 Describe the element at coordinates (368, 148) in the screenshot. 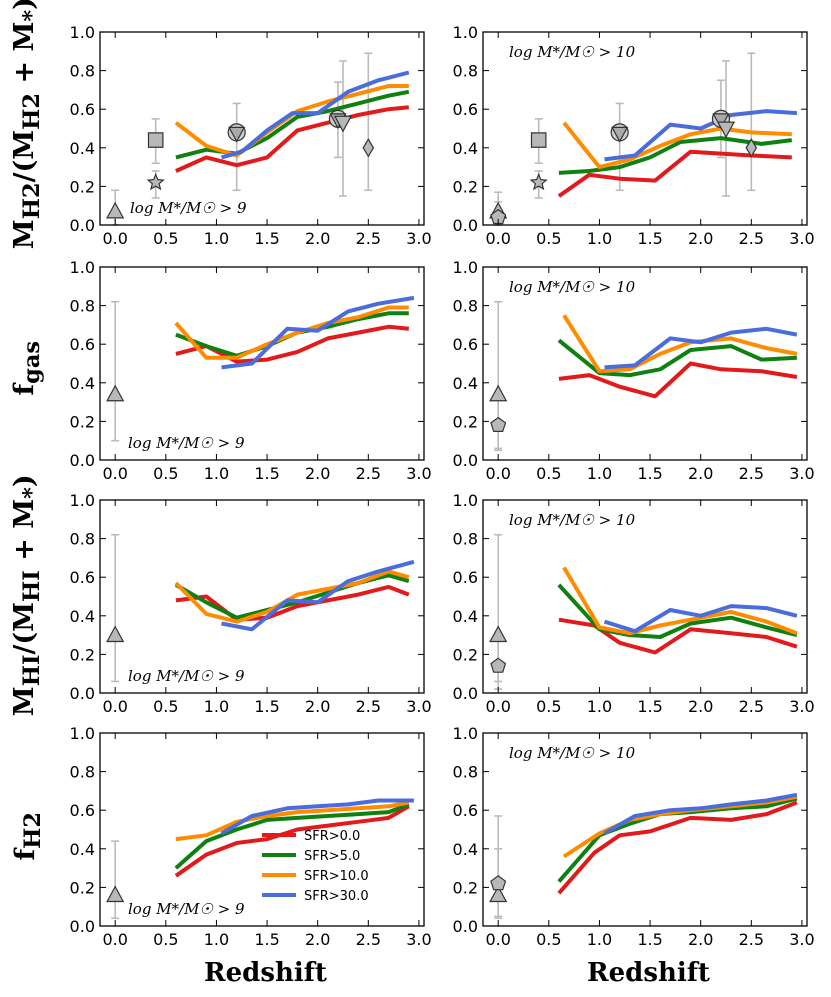

I see `obs-marker-diamond` at that location.